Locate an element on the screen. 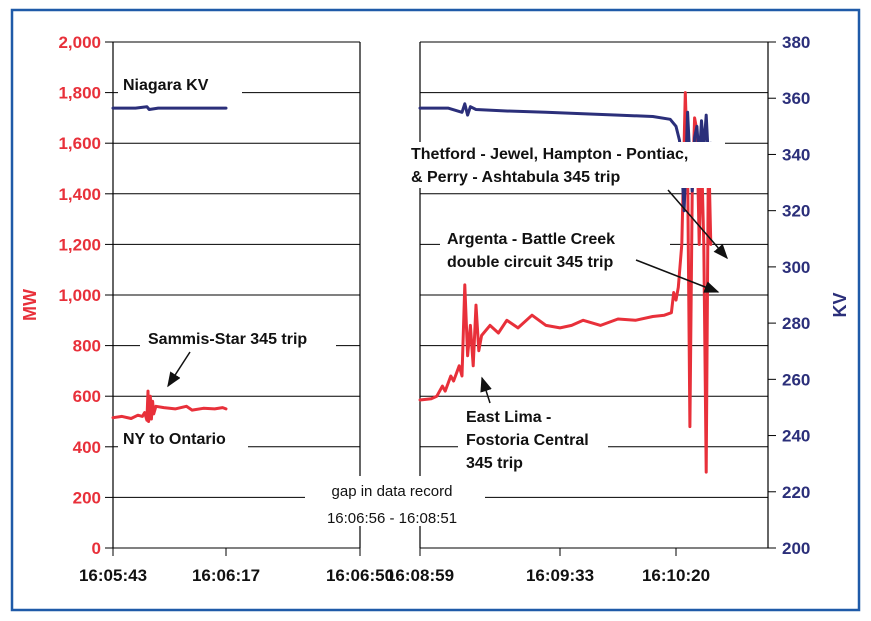 This screenshot has width=871, height=621. y-tick-label-right: 380 is located at coordinates (796, 42).